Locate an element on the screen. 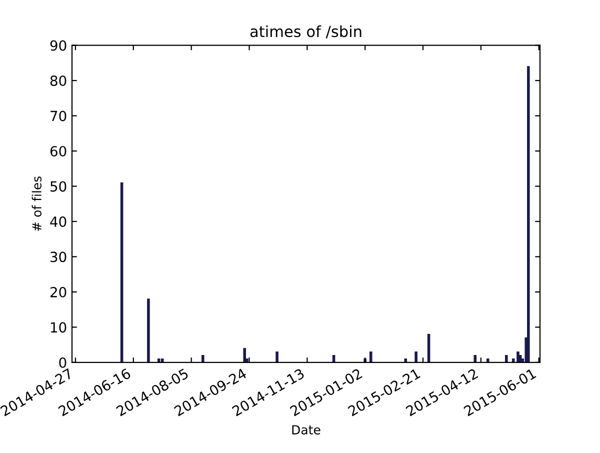  chart-title: atimes of /sbin is located at coordinates (306, 31).